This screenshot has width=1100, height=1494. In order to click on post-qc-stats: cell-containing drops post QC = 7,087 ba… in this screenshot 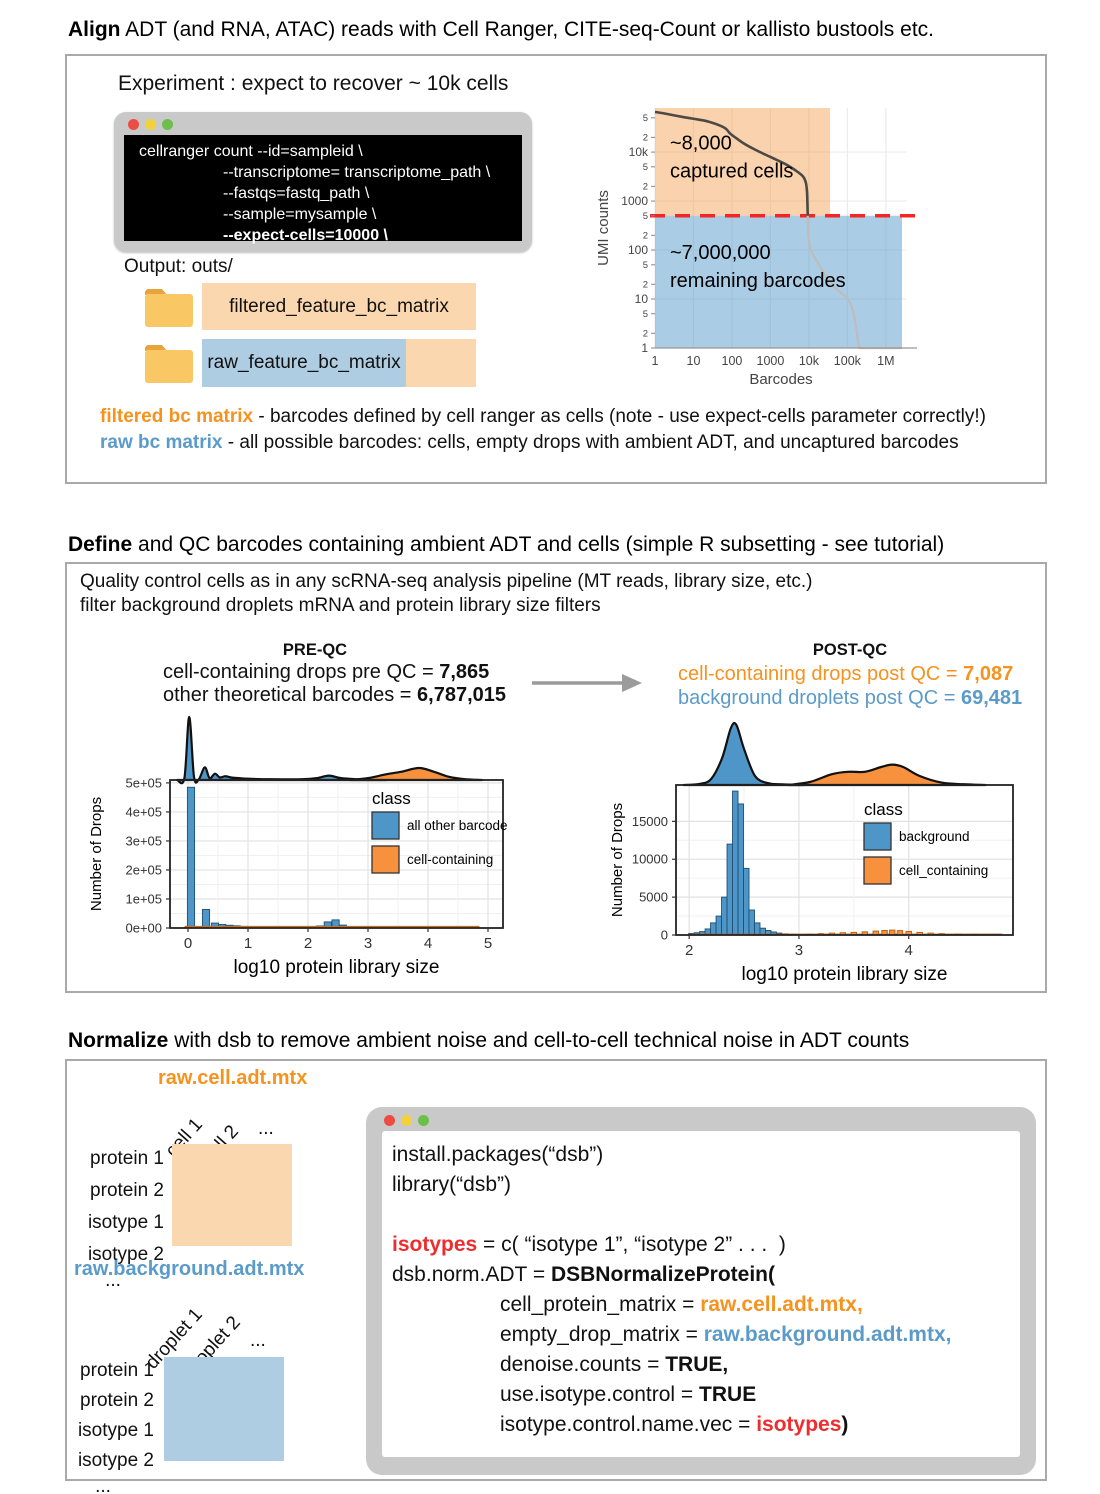, I will do `click(850, 686)`.